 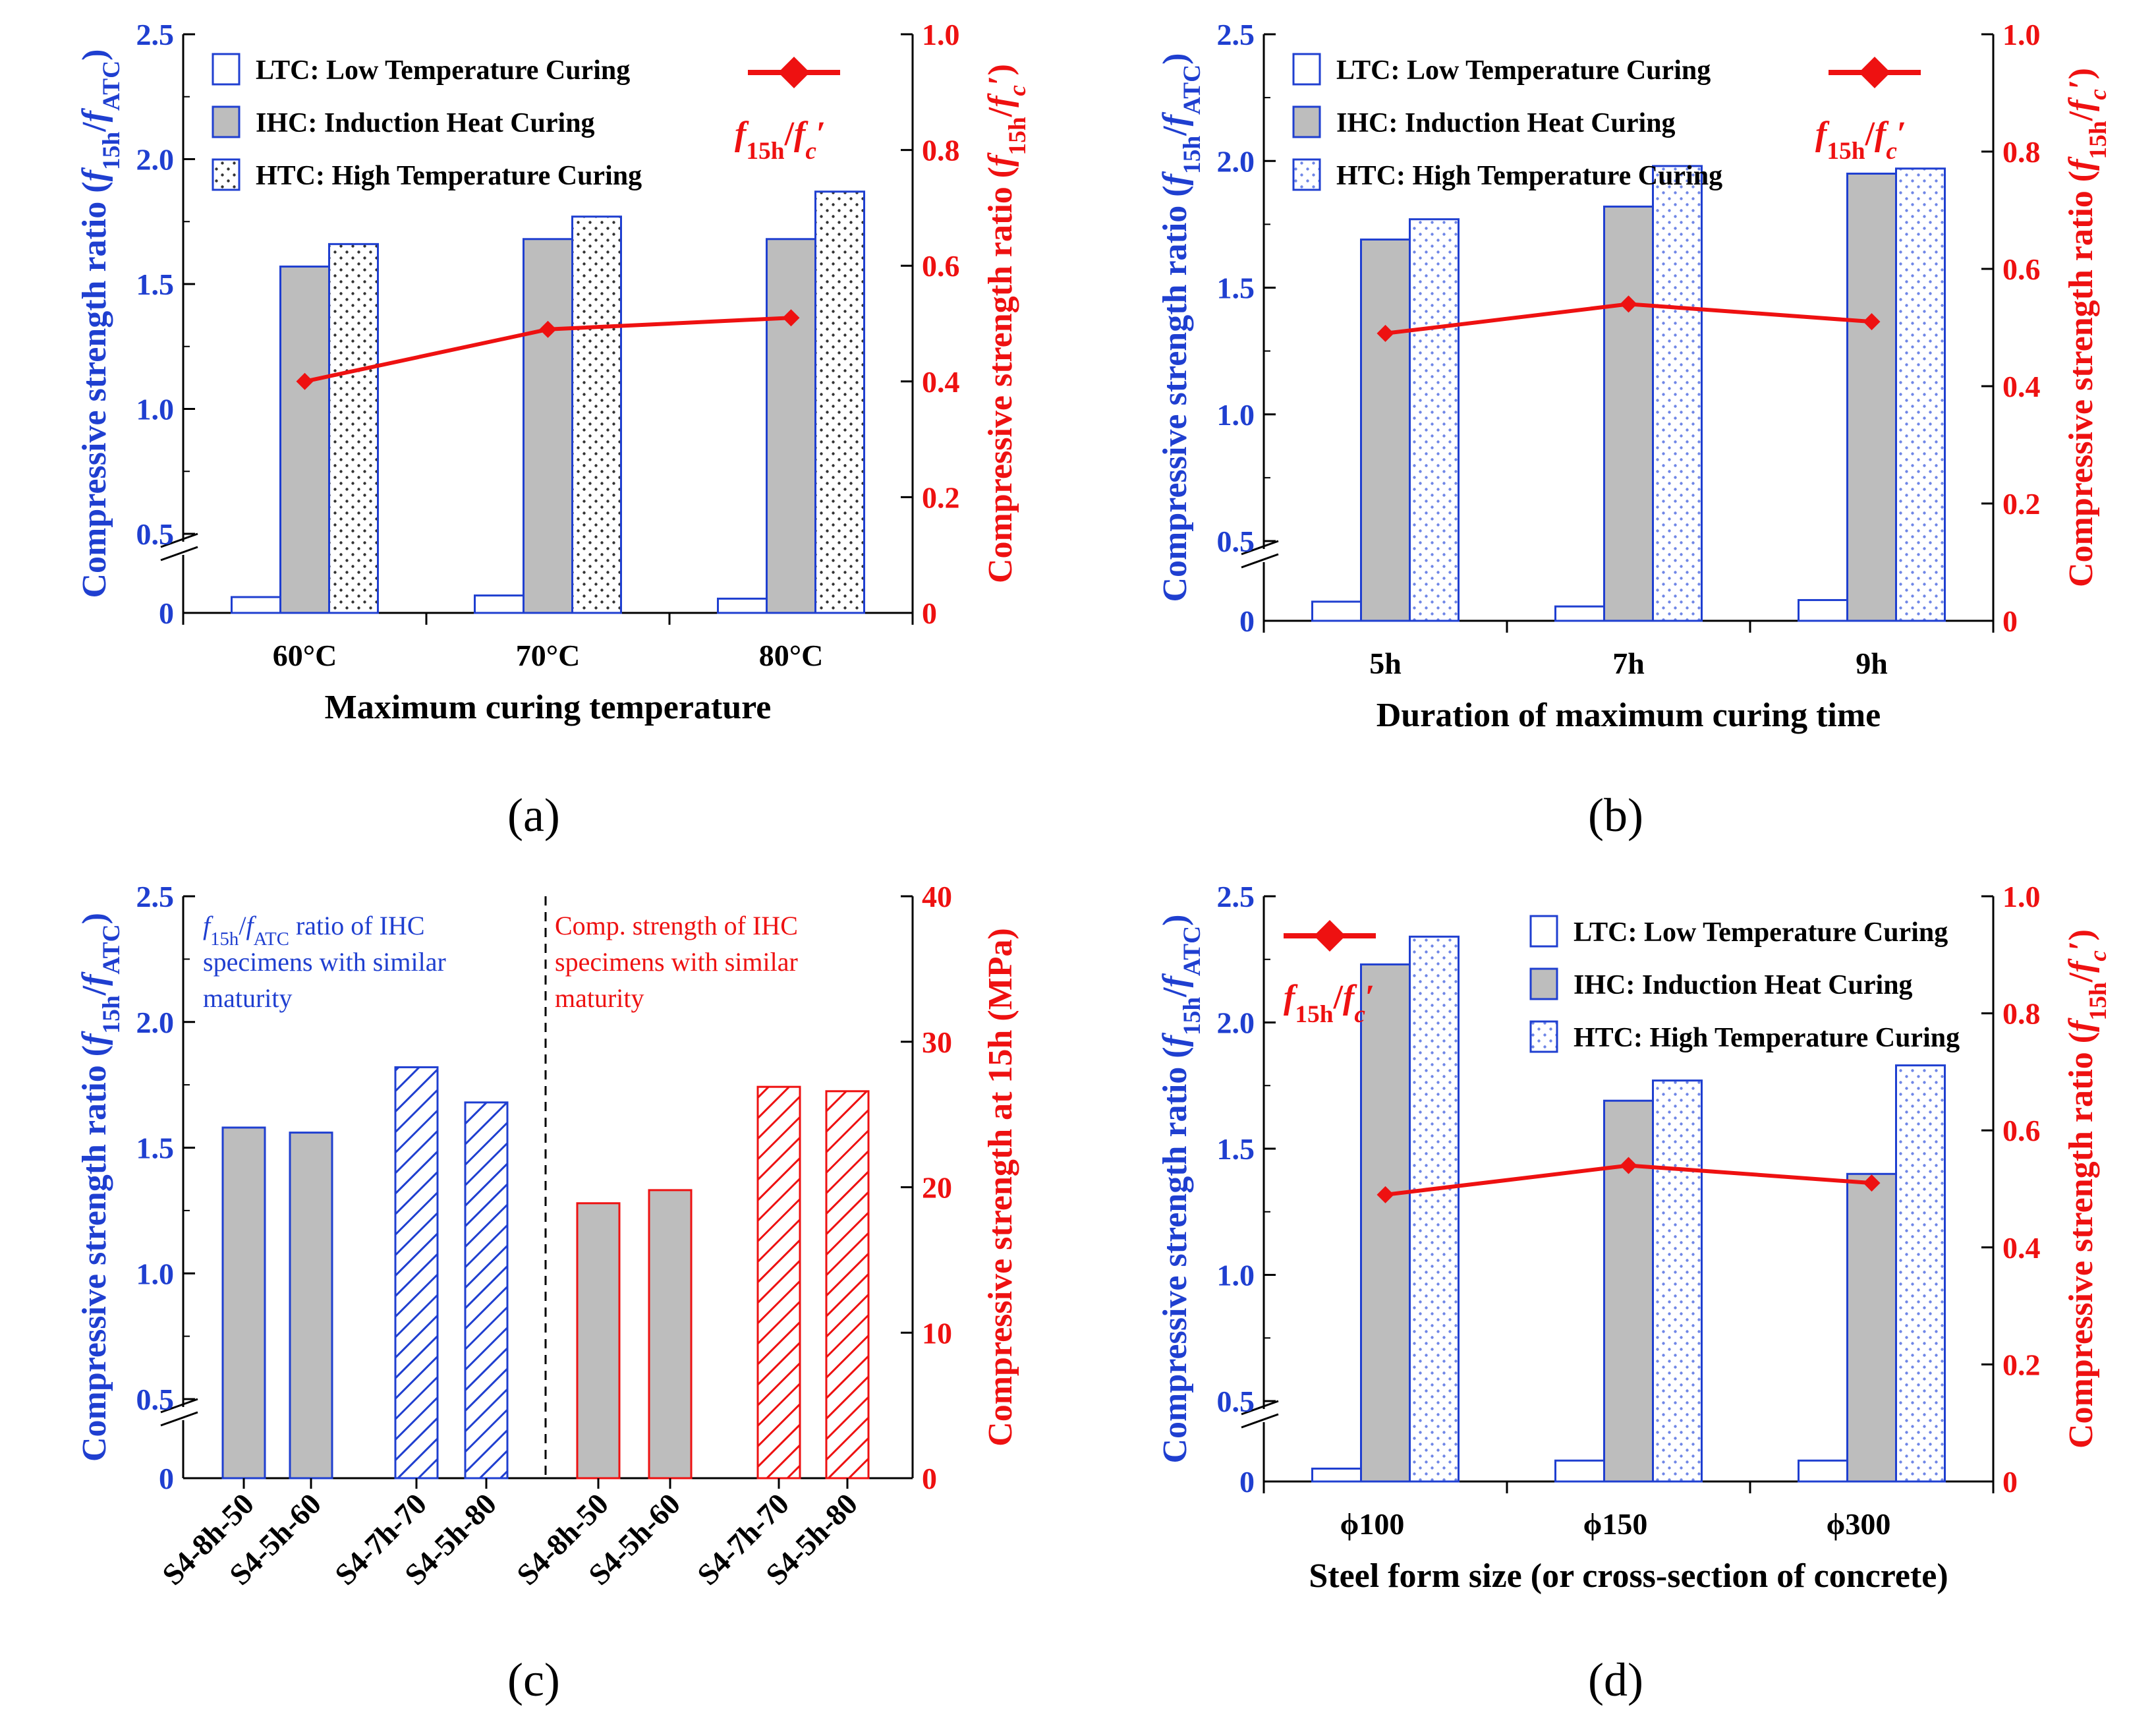 I want to click on annotation-line: maturity, so click(x=248, y=998).